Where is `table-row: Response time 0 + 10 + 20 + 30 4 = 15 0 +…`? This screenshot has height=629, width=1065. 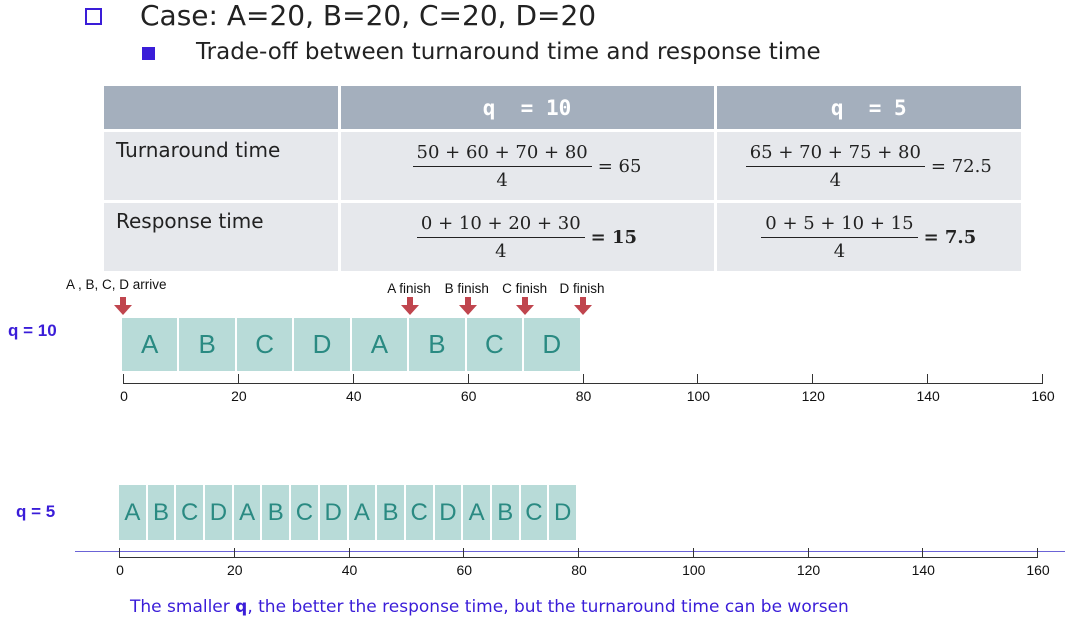
table-row: Response time 0 + 10 + 20 + 30 4 = 15 0 +… is located at coordinates (562, 235).